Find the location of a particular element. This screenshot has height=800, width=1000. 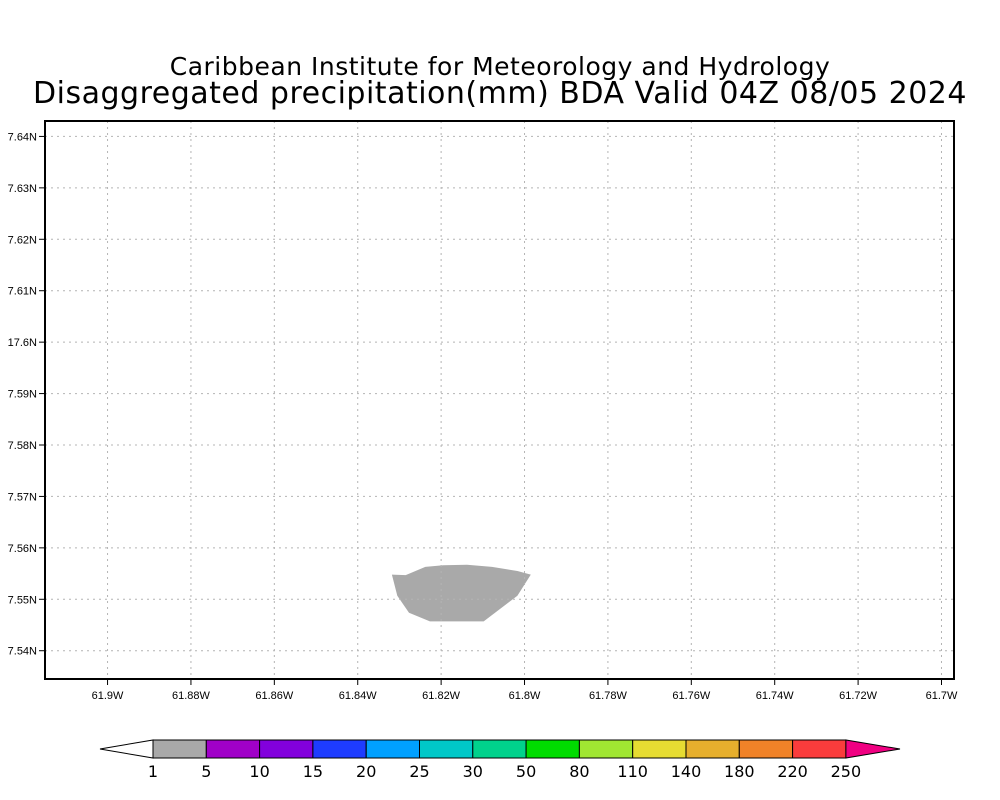

colorbar-label: 110 is located at coordinates (632, 771).